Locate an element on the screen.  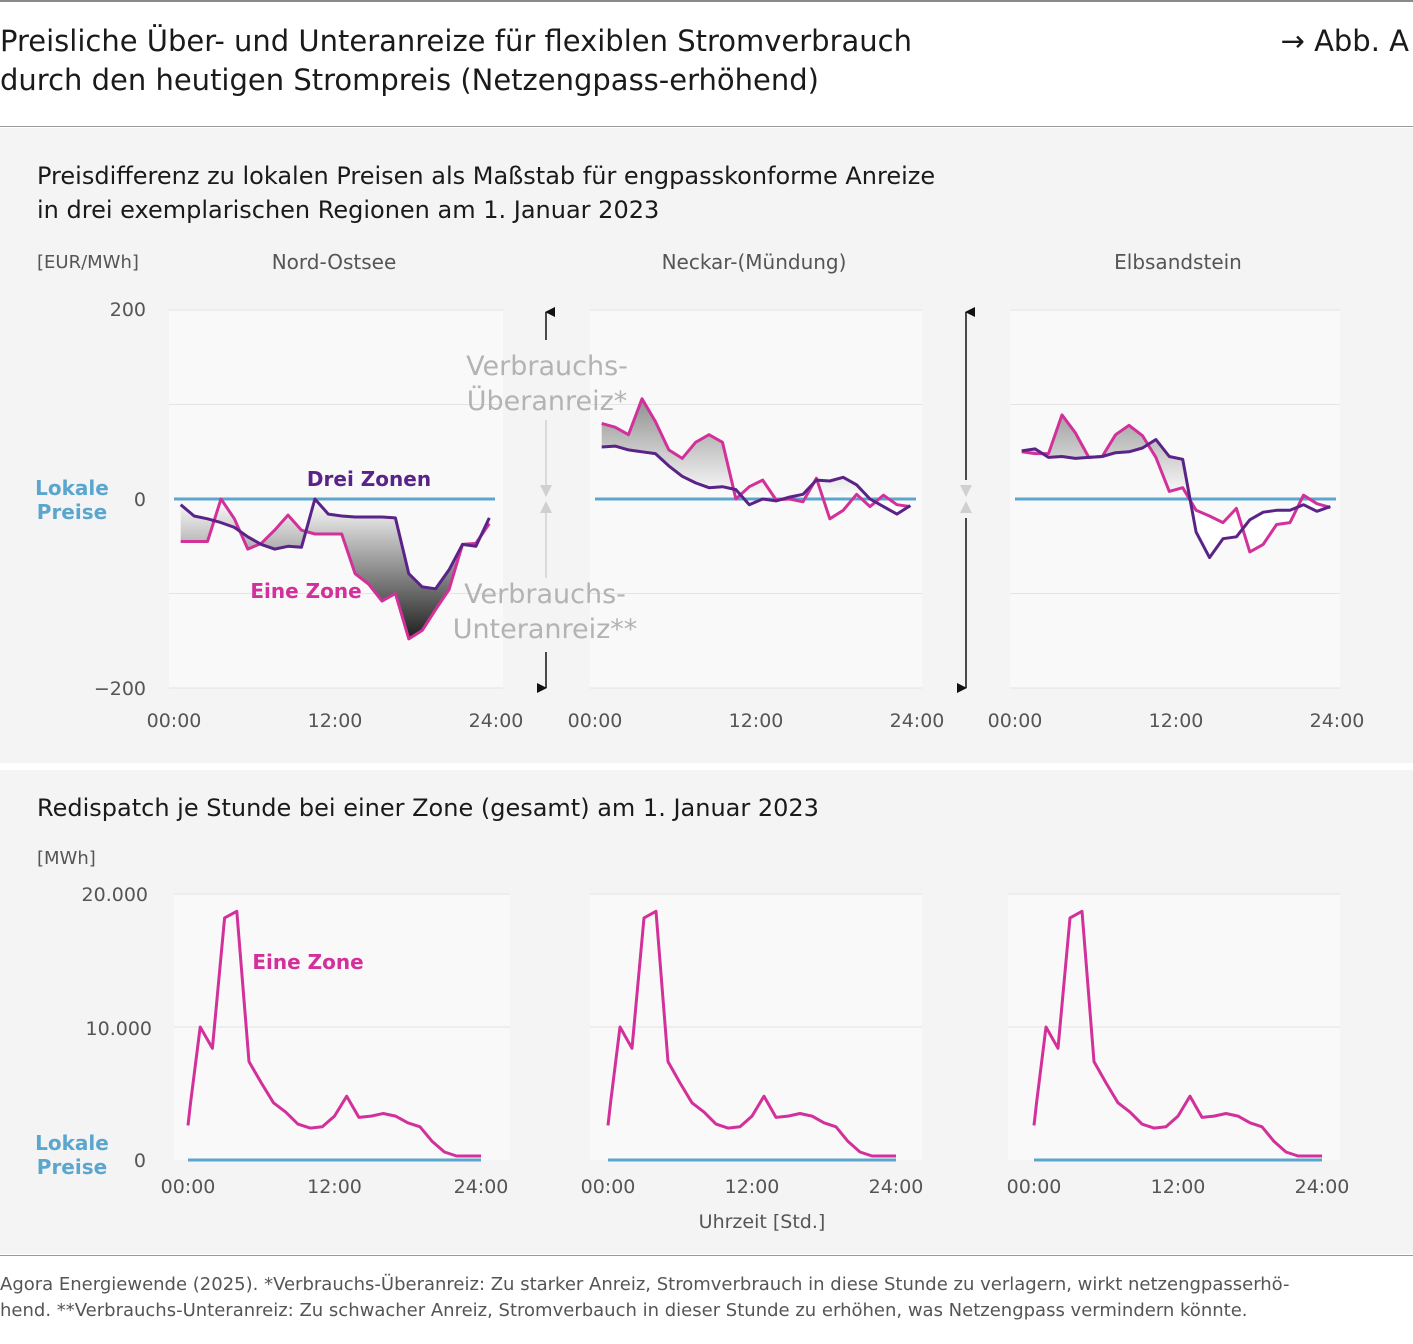
price-difference-fills is located at coordinates (755, 518).